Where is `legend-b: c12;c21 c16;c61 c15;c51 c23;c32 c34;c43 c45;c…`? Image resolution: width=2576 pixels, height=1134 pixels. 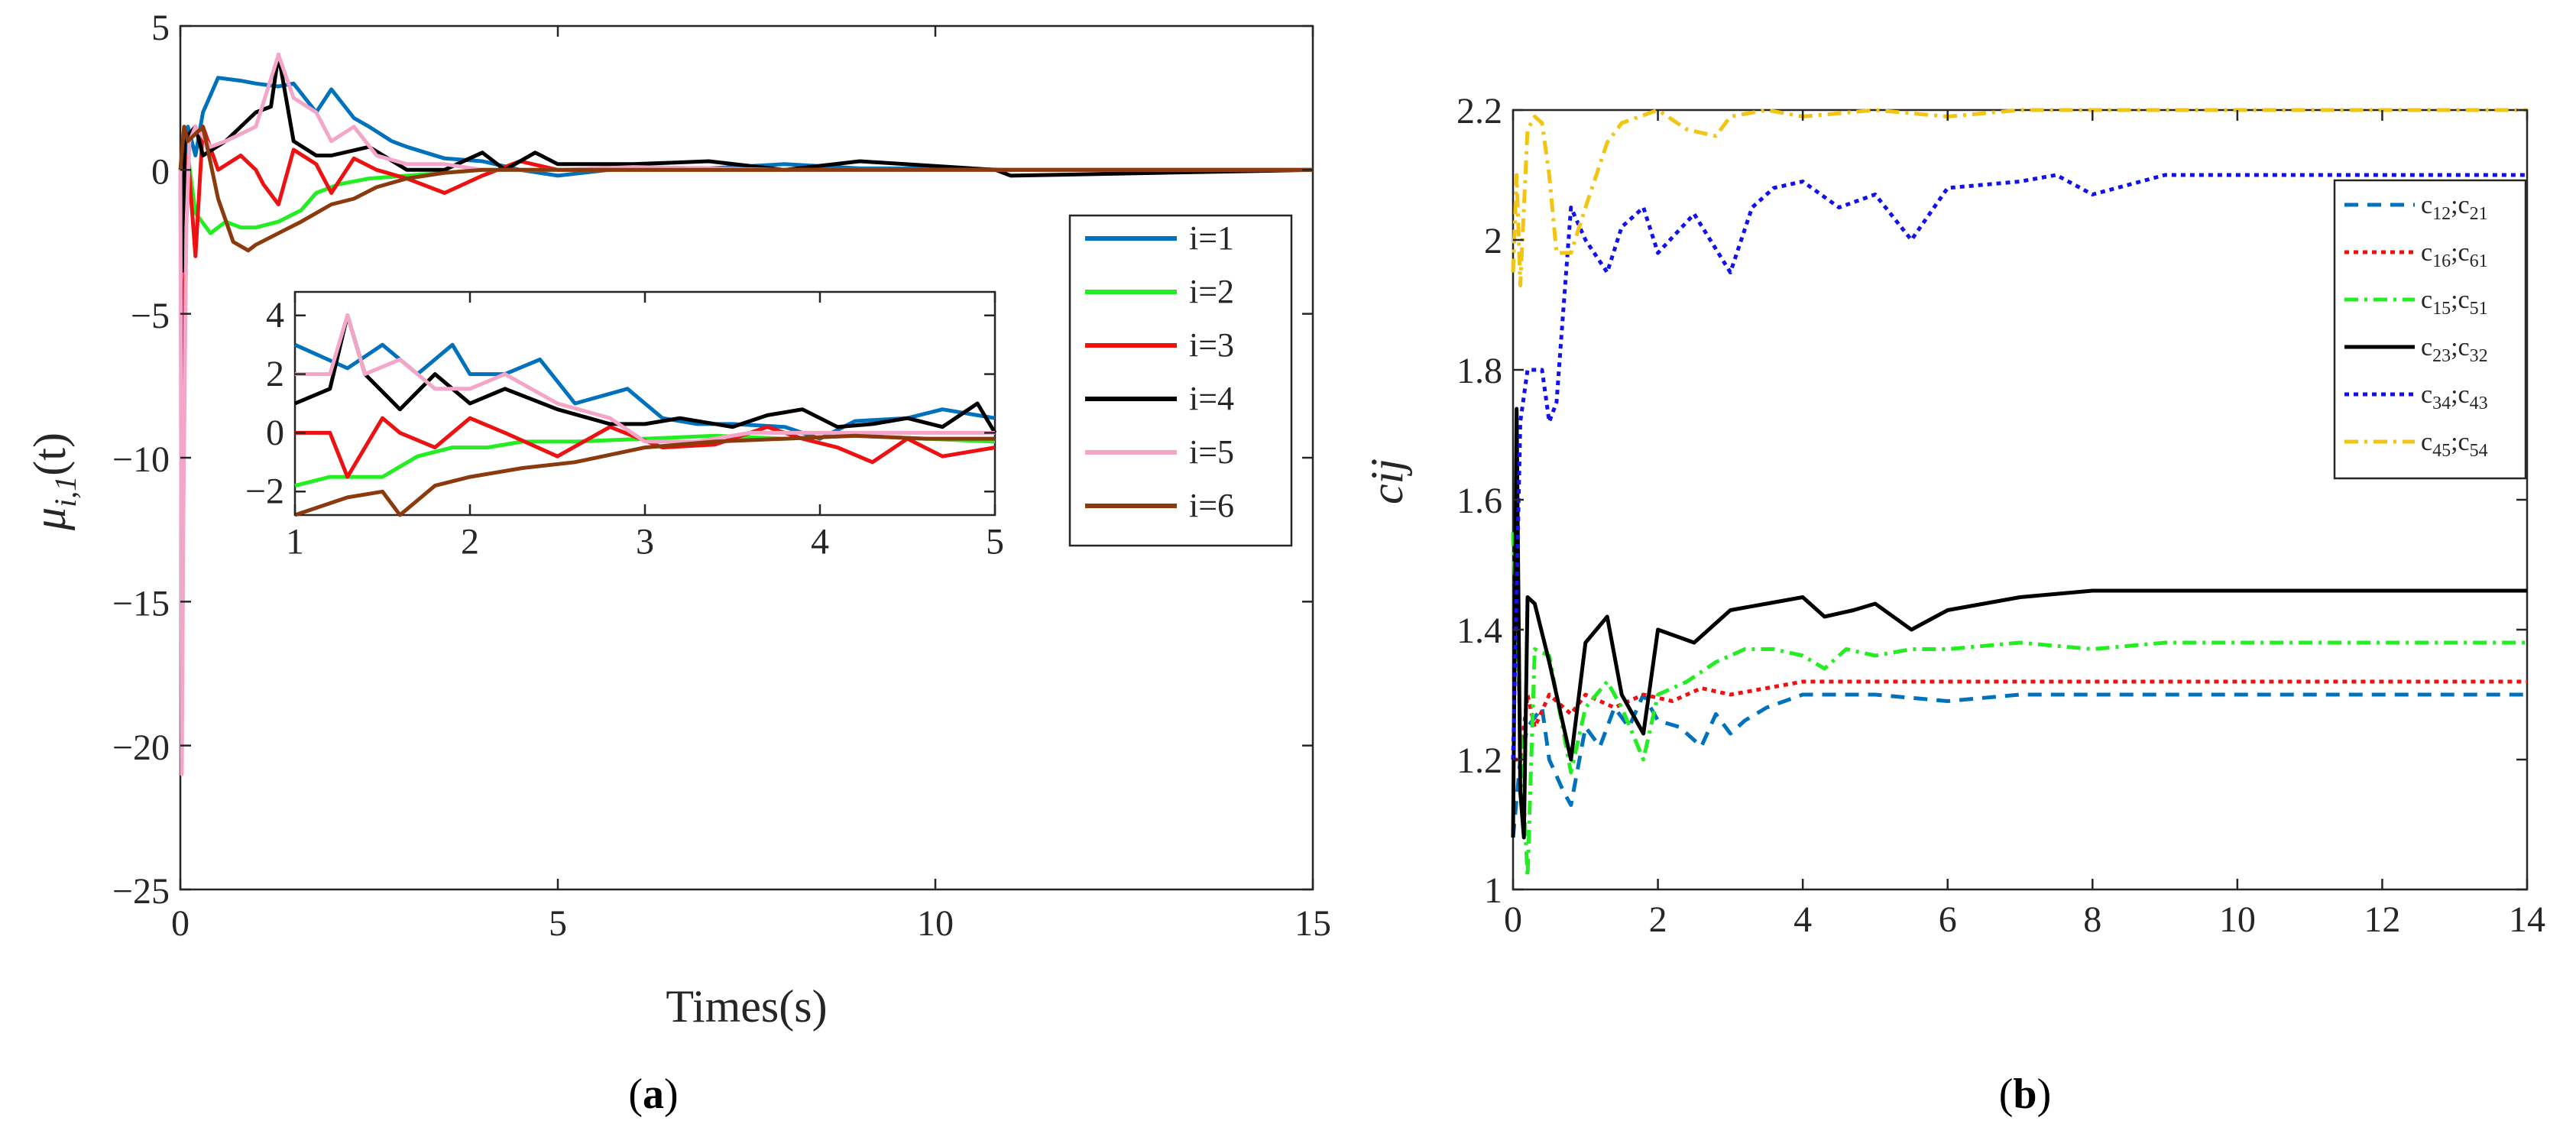
legend-b: c12;c21 c16;c61 c15;c51 c23;c32 c34;c43 c45;c… is located at coordinates (2430, 329).